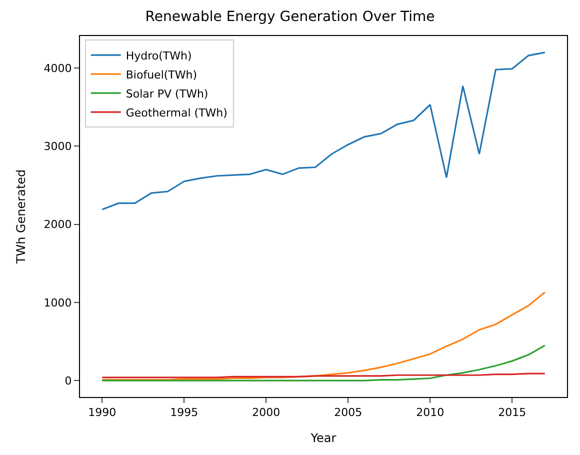 The height and width of the screenshot is (455, 580). Describe the element at coordinates (58, 68) in the screenshot. I see `y-tick-label: 4000` at that location.